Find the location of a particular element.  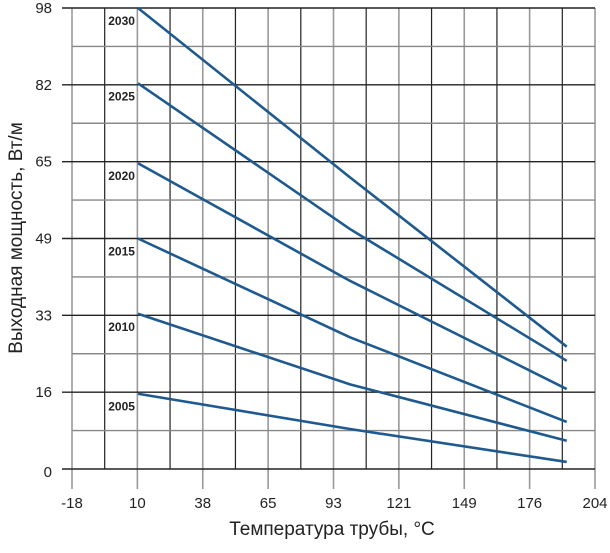

x-tick-label: 38 is located at coordinates (202, 503).